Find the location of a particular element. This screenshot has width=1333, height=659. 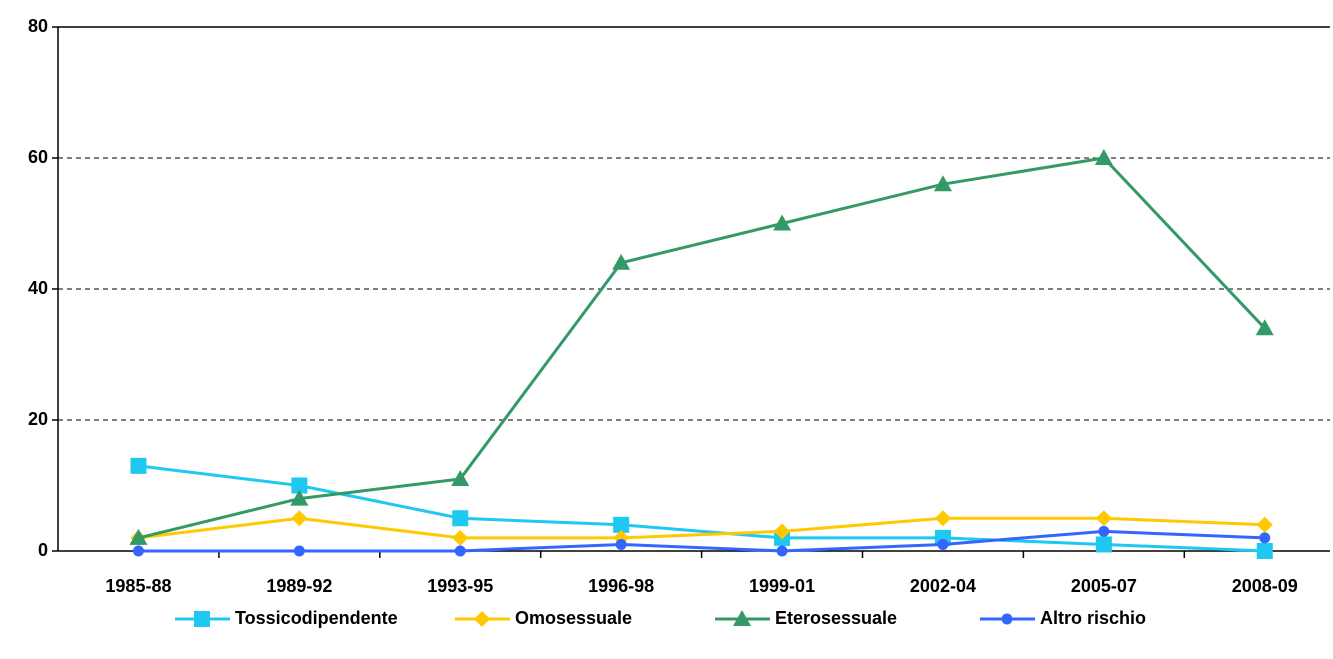

legend-label: Omosessuale is located at coordinates (573, 618).